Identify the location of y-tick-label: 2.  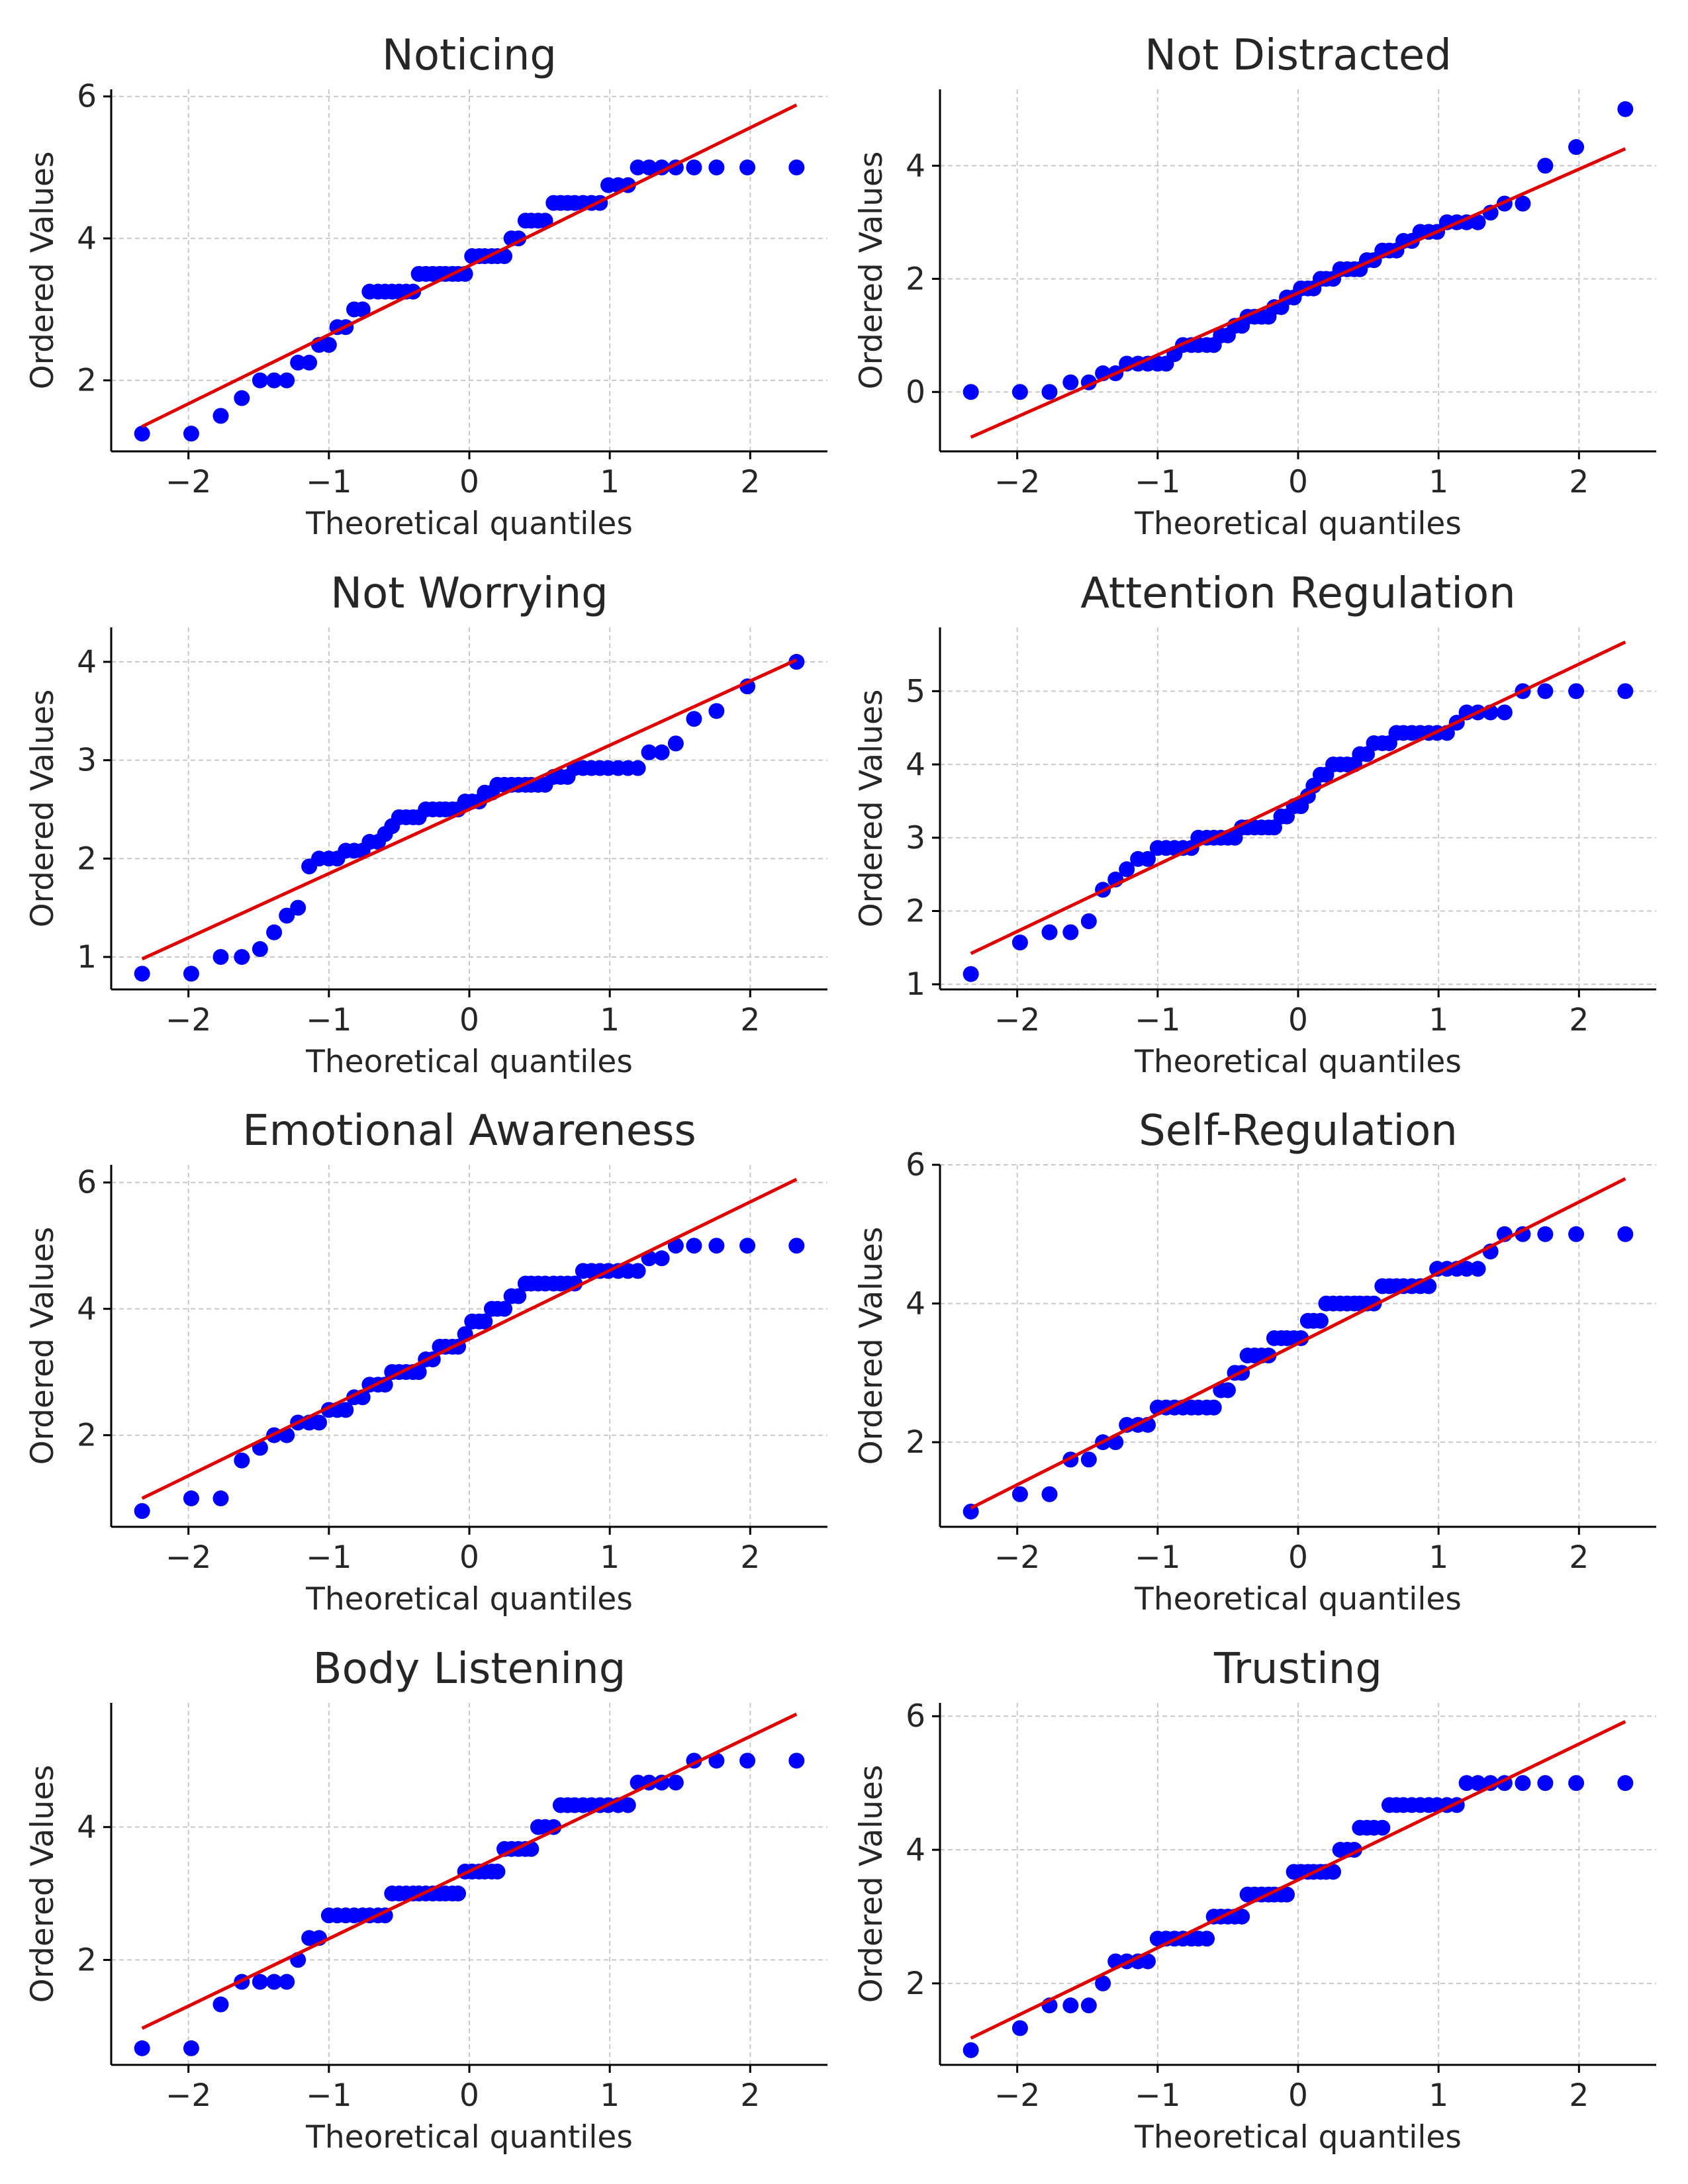
(915, 1442).